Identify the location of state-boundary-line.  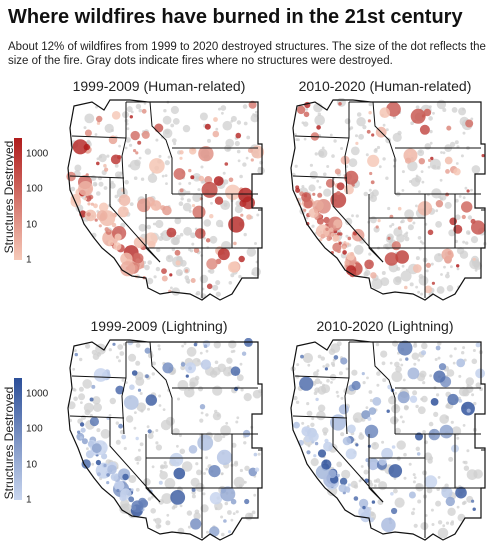
(135, 220).